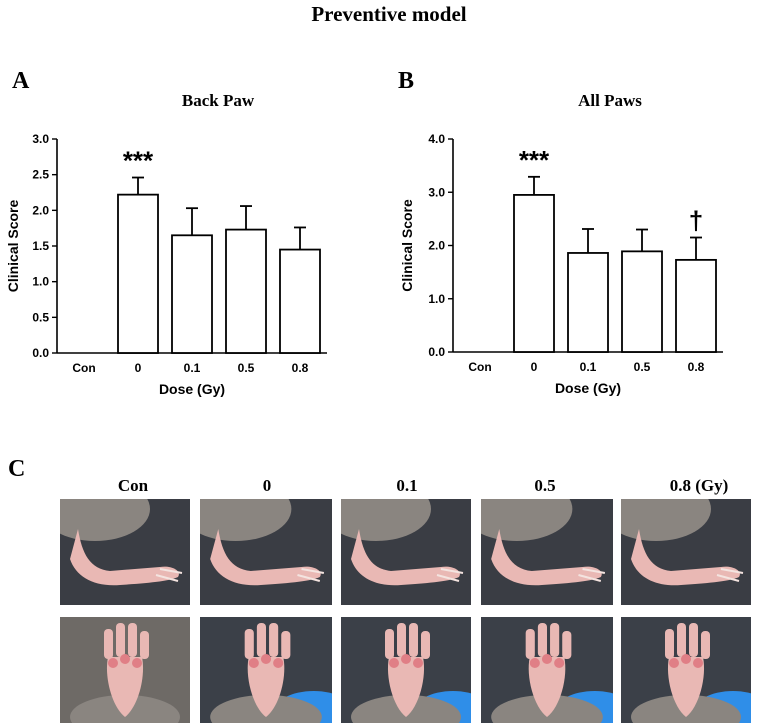  Describe the element at coordinates (40, 317) in the screenshot. I see `y-tick-label: 0.5` at that location.